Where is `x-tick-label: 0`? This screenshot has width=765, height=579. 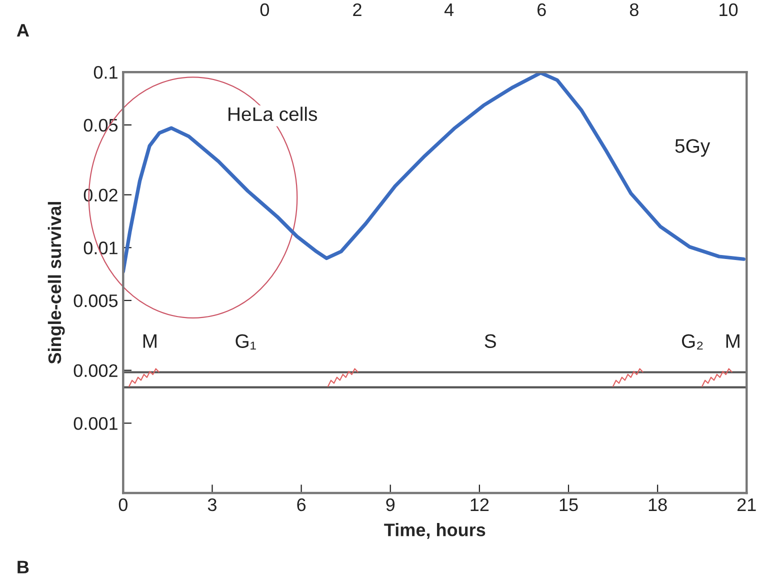
x-tick-label: 0 is located at coordinates (123, 505).